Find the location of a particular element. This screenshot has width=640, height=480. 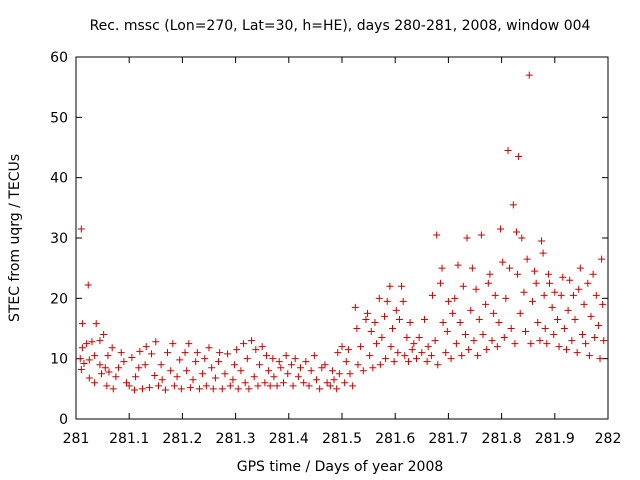

x-tick-label: 281.5 is located at coordinates (342, 439).